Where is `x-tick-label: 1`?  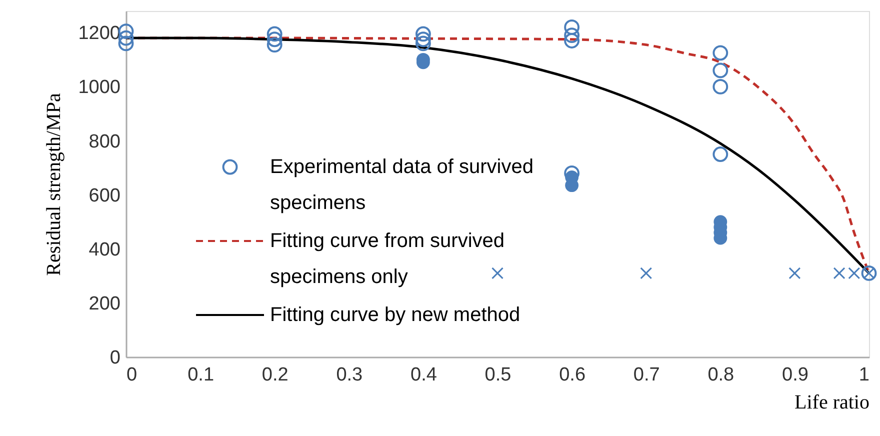 x-tick-label: 1 is located at coordinates (864, 375).